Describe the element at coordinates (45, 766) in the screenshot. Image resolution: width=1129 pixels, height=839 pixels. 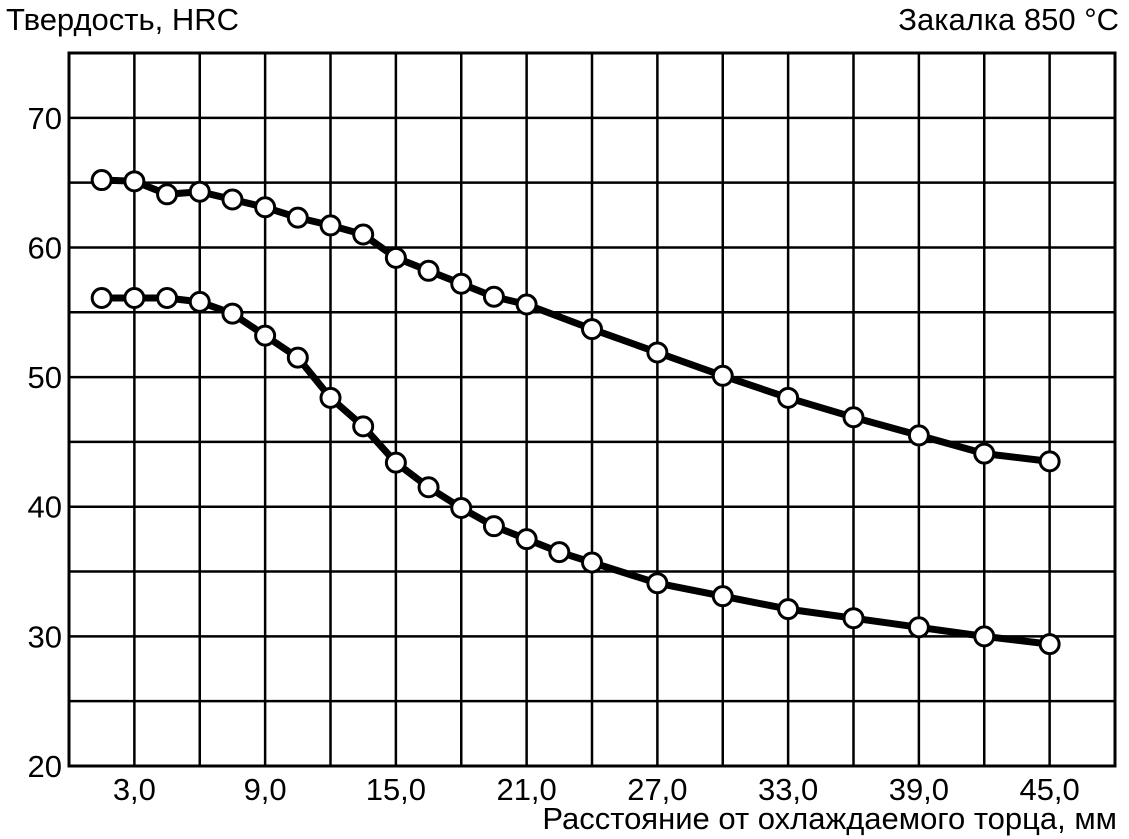
I see `y-tick-label: 20` at that location.